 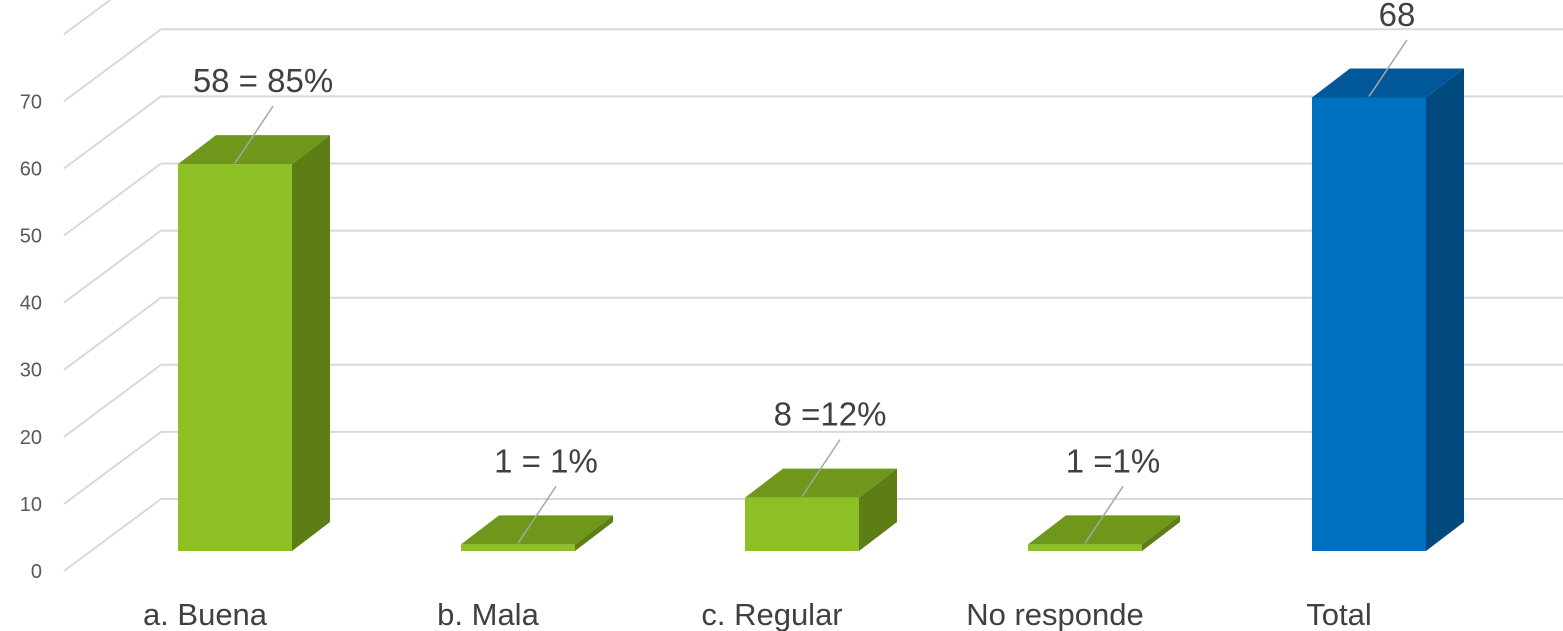 What do you see at coordinates (1113, 460) in the screenshot?
I see `data-label: 1 =1%` at bounding box center [1113, 460].